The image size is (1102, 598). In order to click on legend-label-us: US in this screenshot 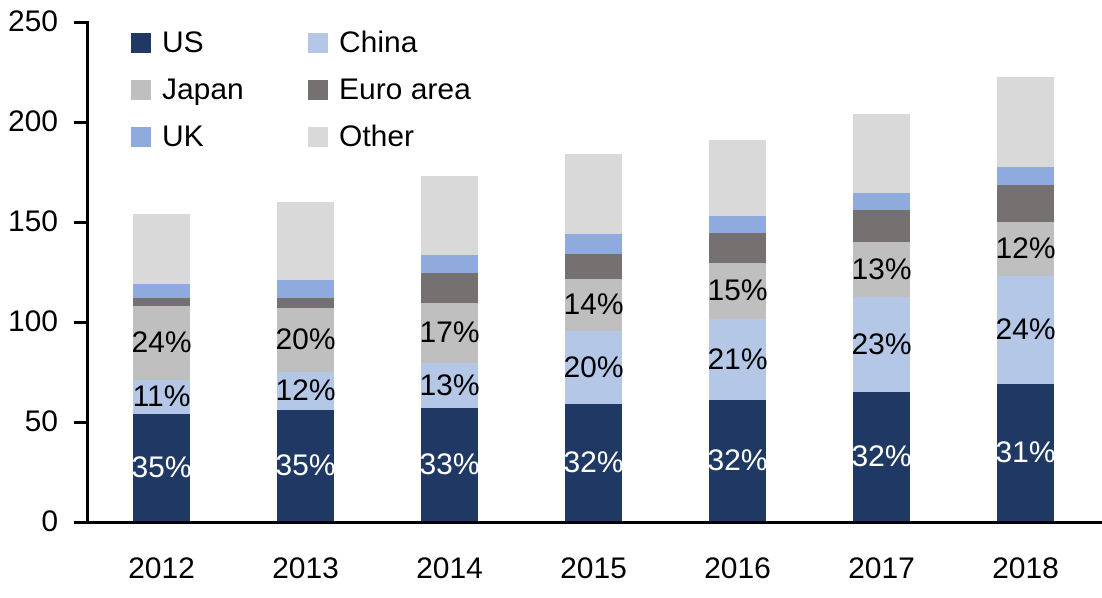, I will do `click(183, 42)`.